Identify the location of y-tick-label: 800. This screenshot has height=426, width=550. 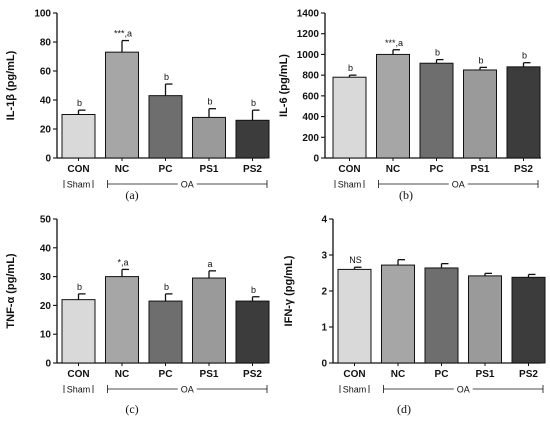
(310, 76).